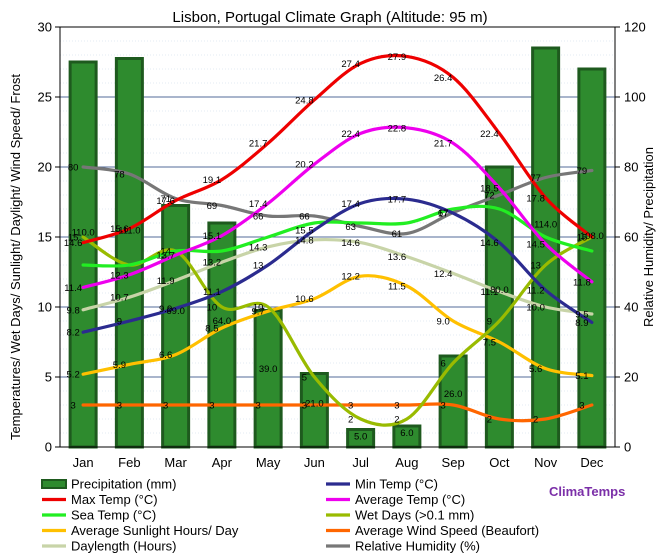 Image resolution: width=661 pixels, height=558 pixels. What do you see at coordinates (222, 321) in the screenshot?
I see `precipitation-value-label: 64.0` at bounding box center [222, 321].